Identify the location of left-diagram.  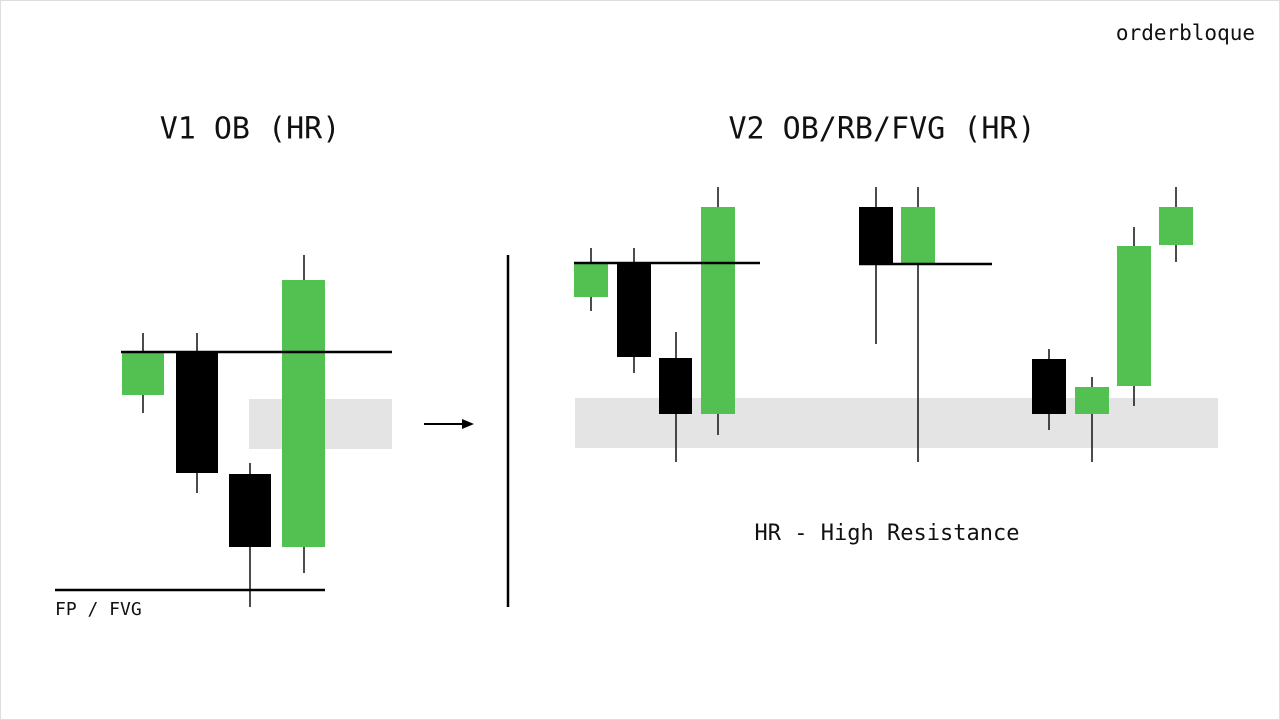
(223, 431).